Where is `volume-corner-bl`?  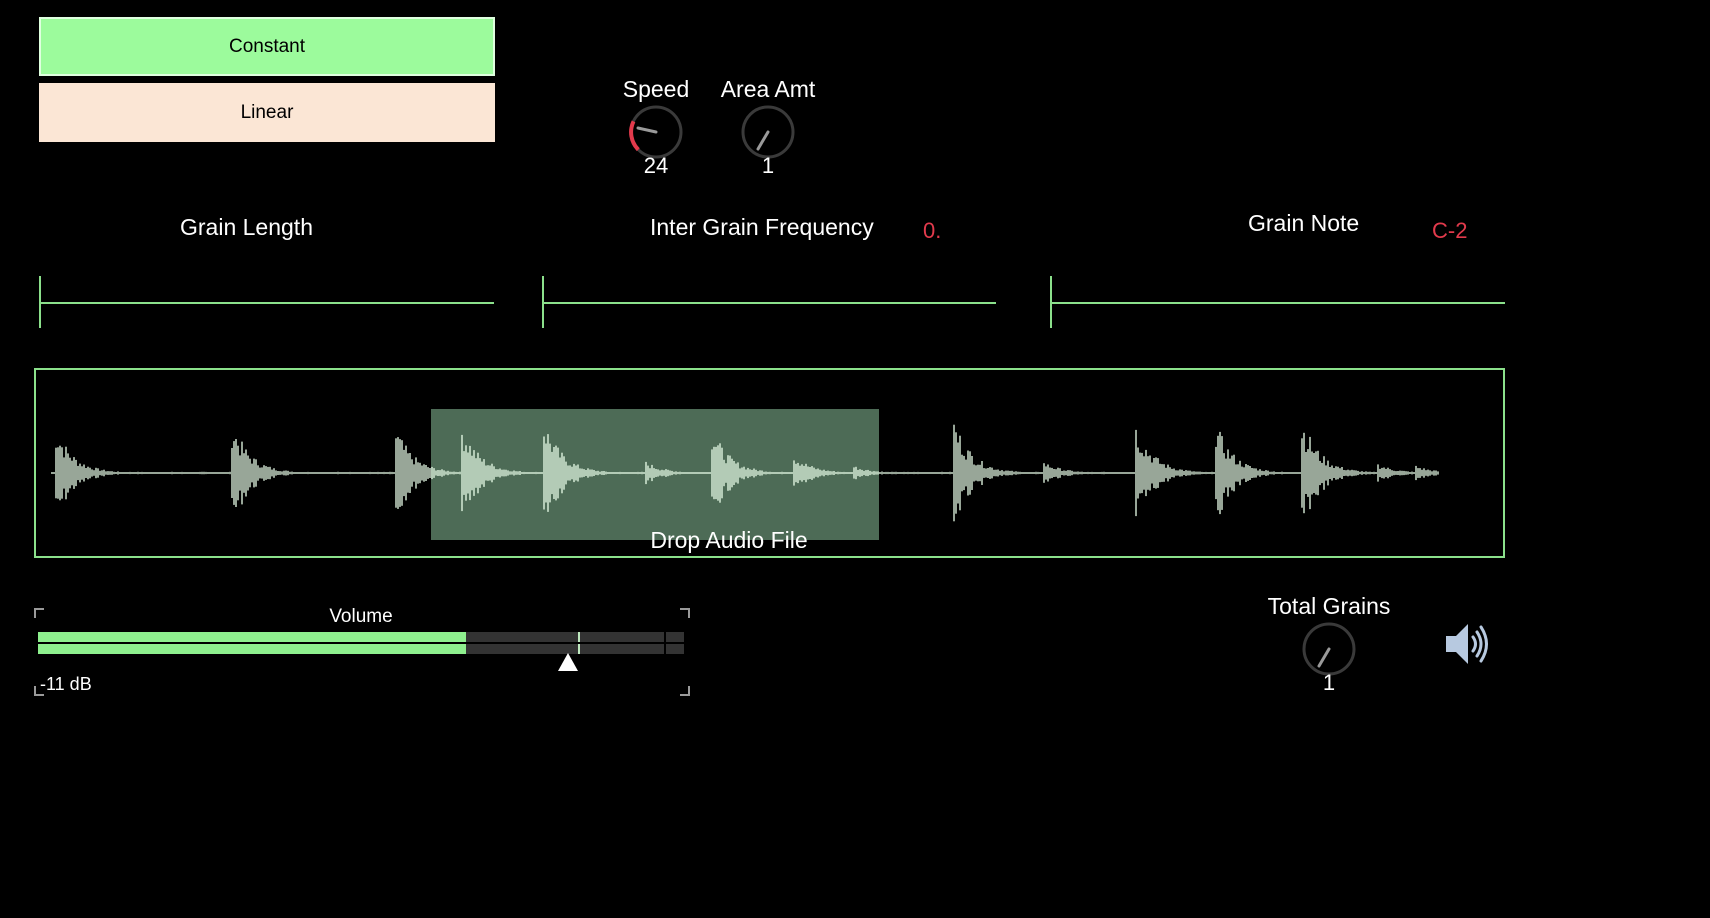
volume-corner-bl is located at coordinates (39, 691).